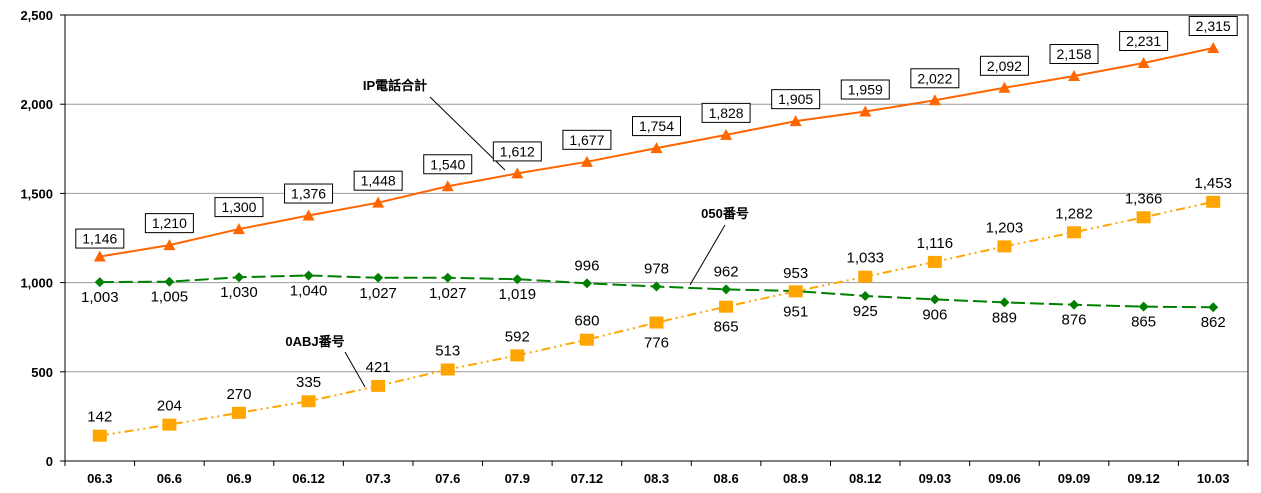  I want to click on data-label: 1,905, so click(795, 99).